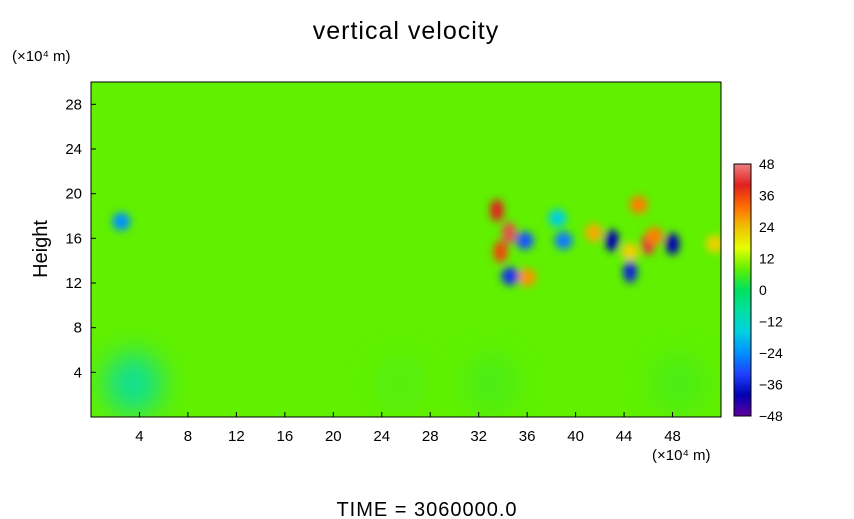  What do you see at coordinates (73, 283) in the screenshot?
I see `y-tick-label: 12` at bounding box center [73, 283].